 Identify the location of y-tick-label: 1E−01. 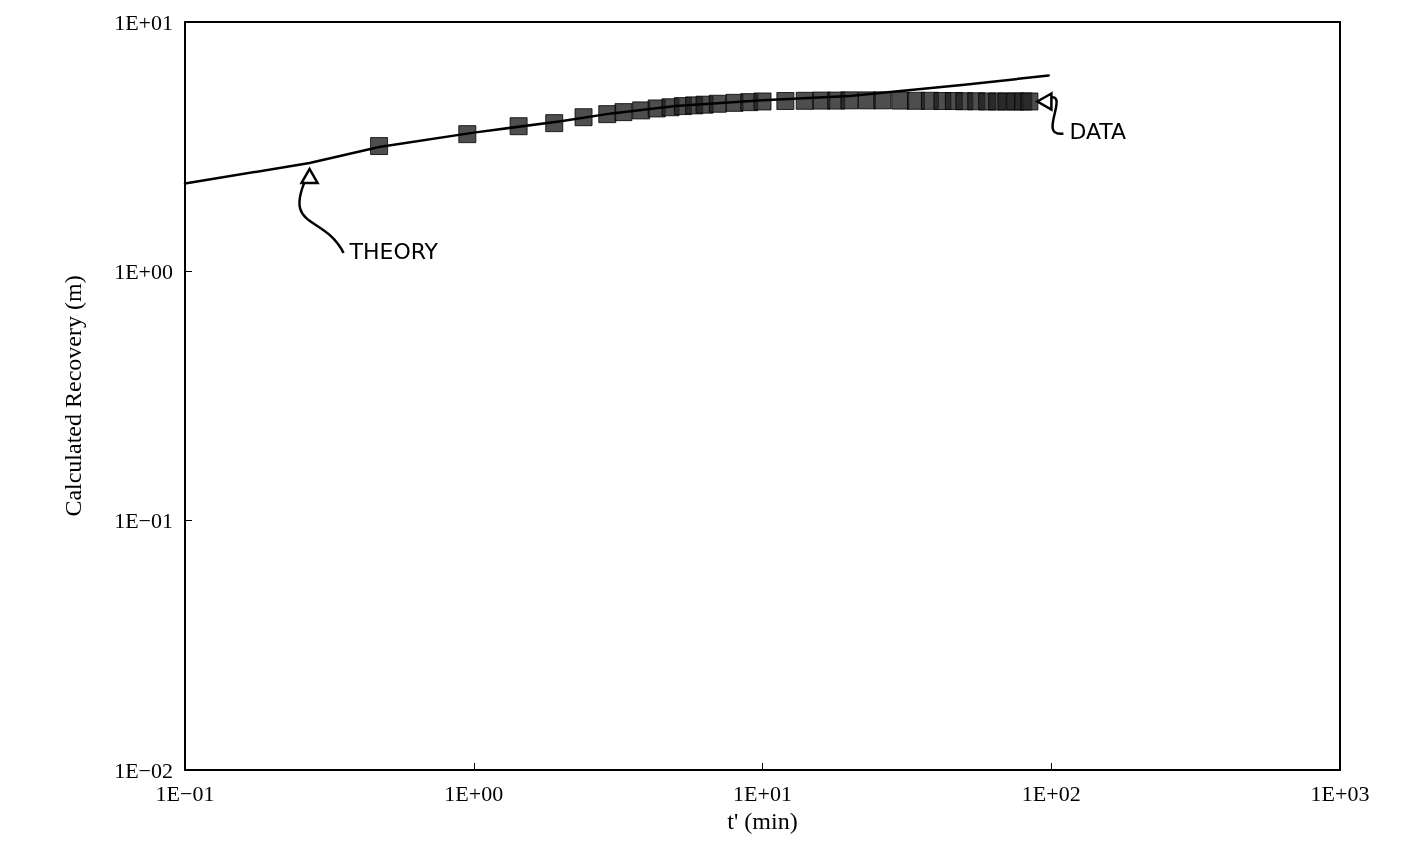
(143, 521).